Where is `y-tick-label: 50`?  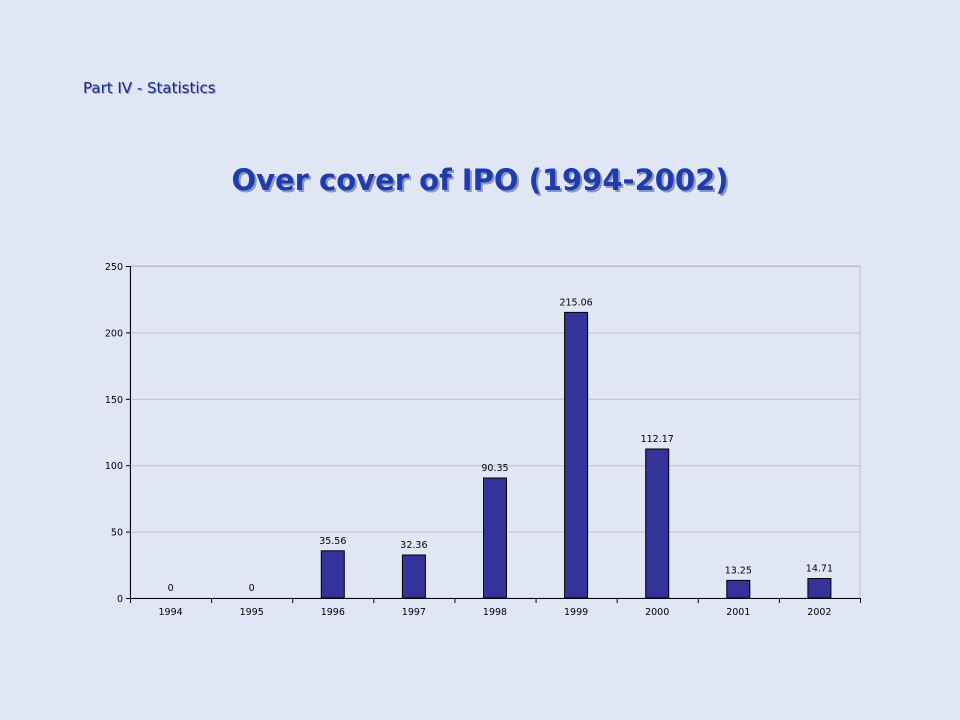
y-tick-label: 50 is located at coordinates (117, 533).